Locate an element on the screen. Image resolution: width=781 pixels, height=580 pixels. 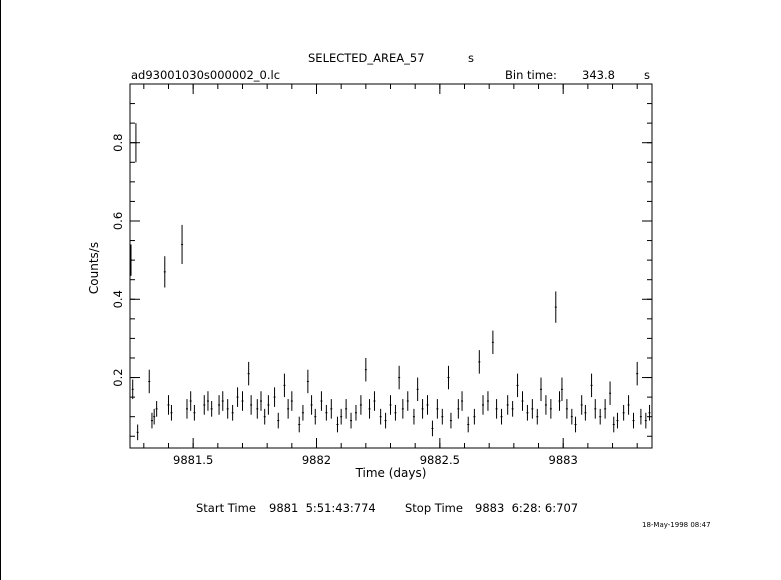
start-time-label: Start Time is located at coordinates (226, 508).